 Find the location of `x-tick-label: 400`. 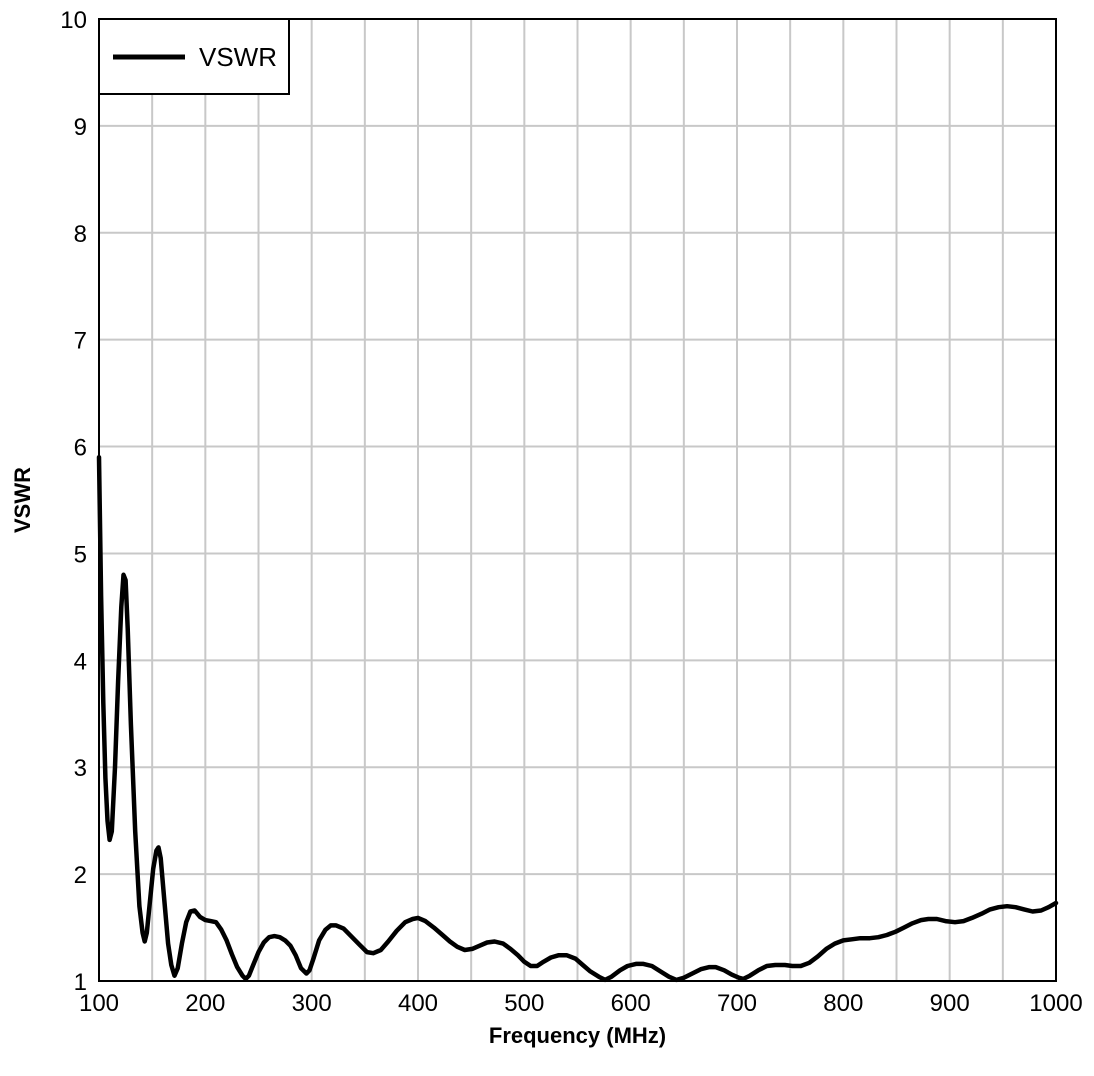

x-tick-label: 400 is located at coordinates (418, 1003).